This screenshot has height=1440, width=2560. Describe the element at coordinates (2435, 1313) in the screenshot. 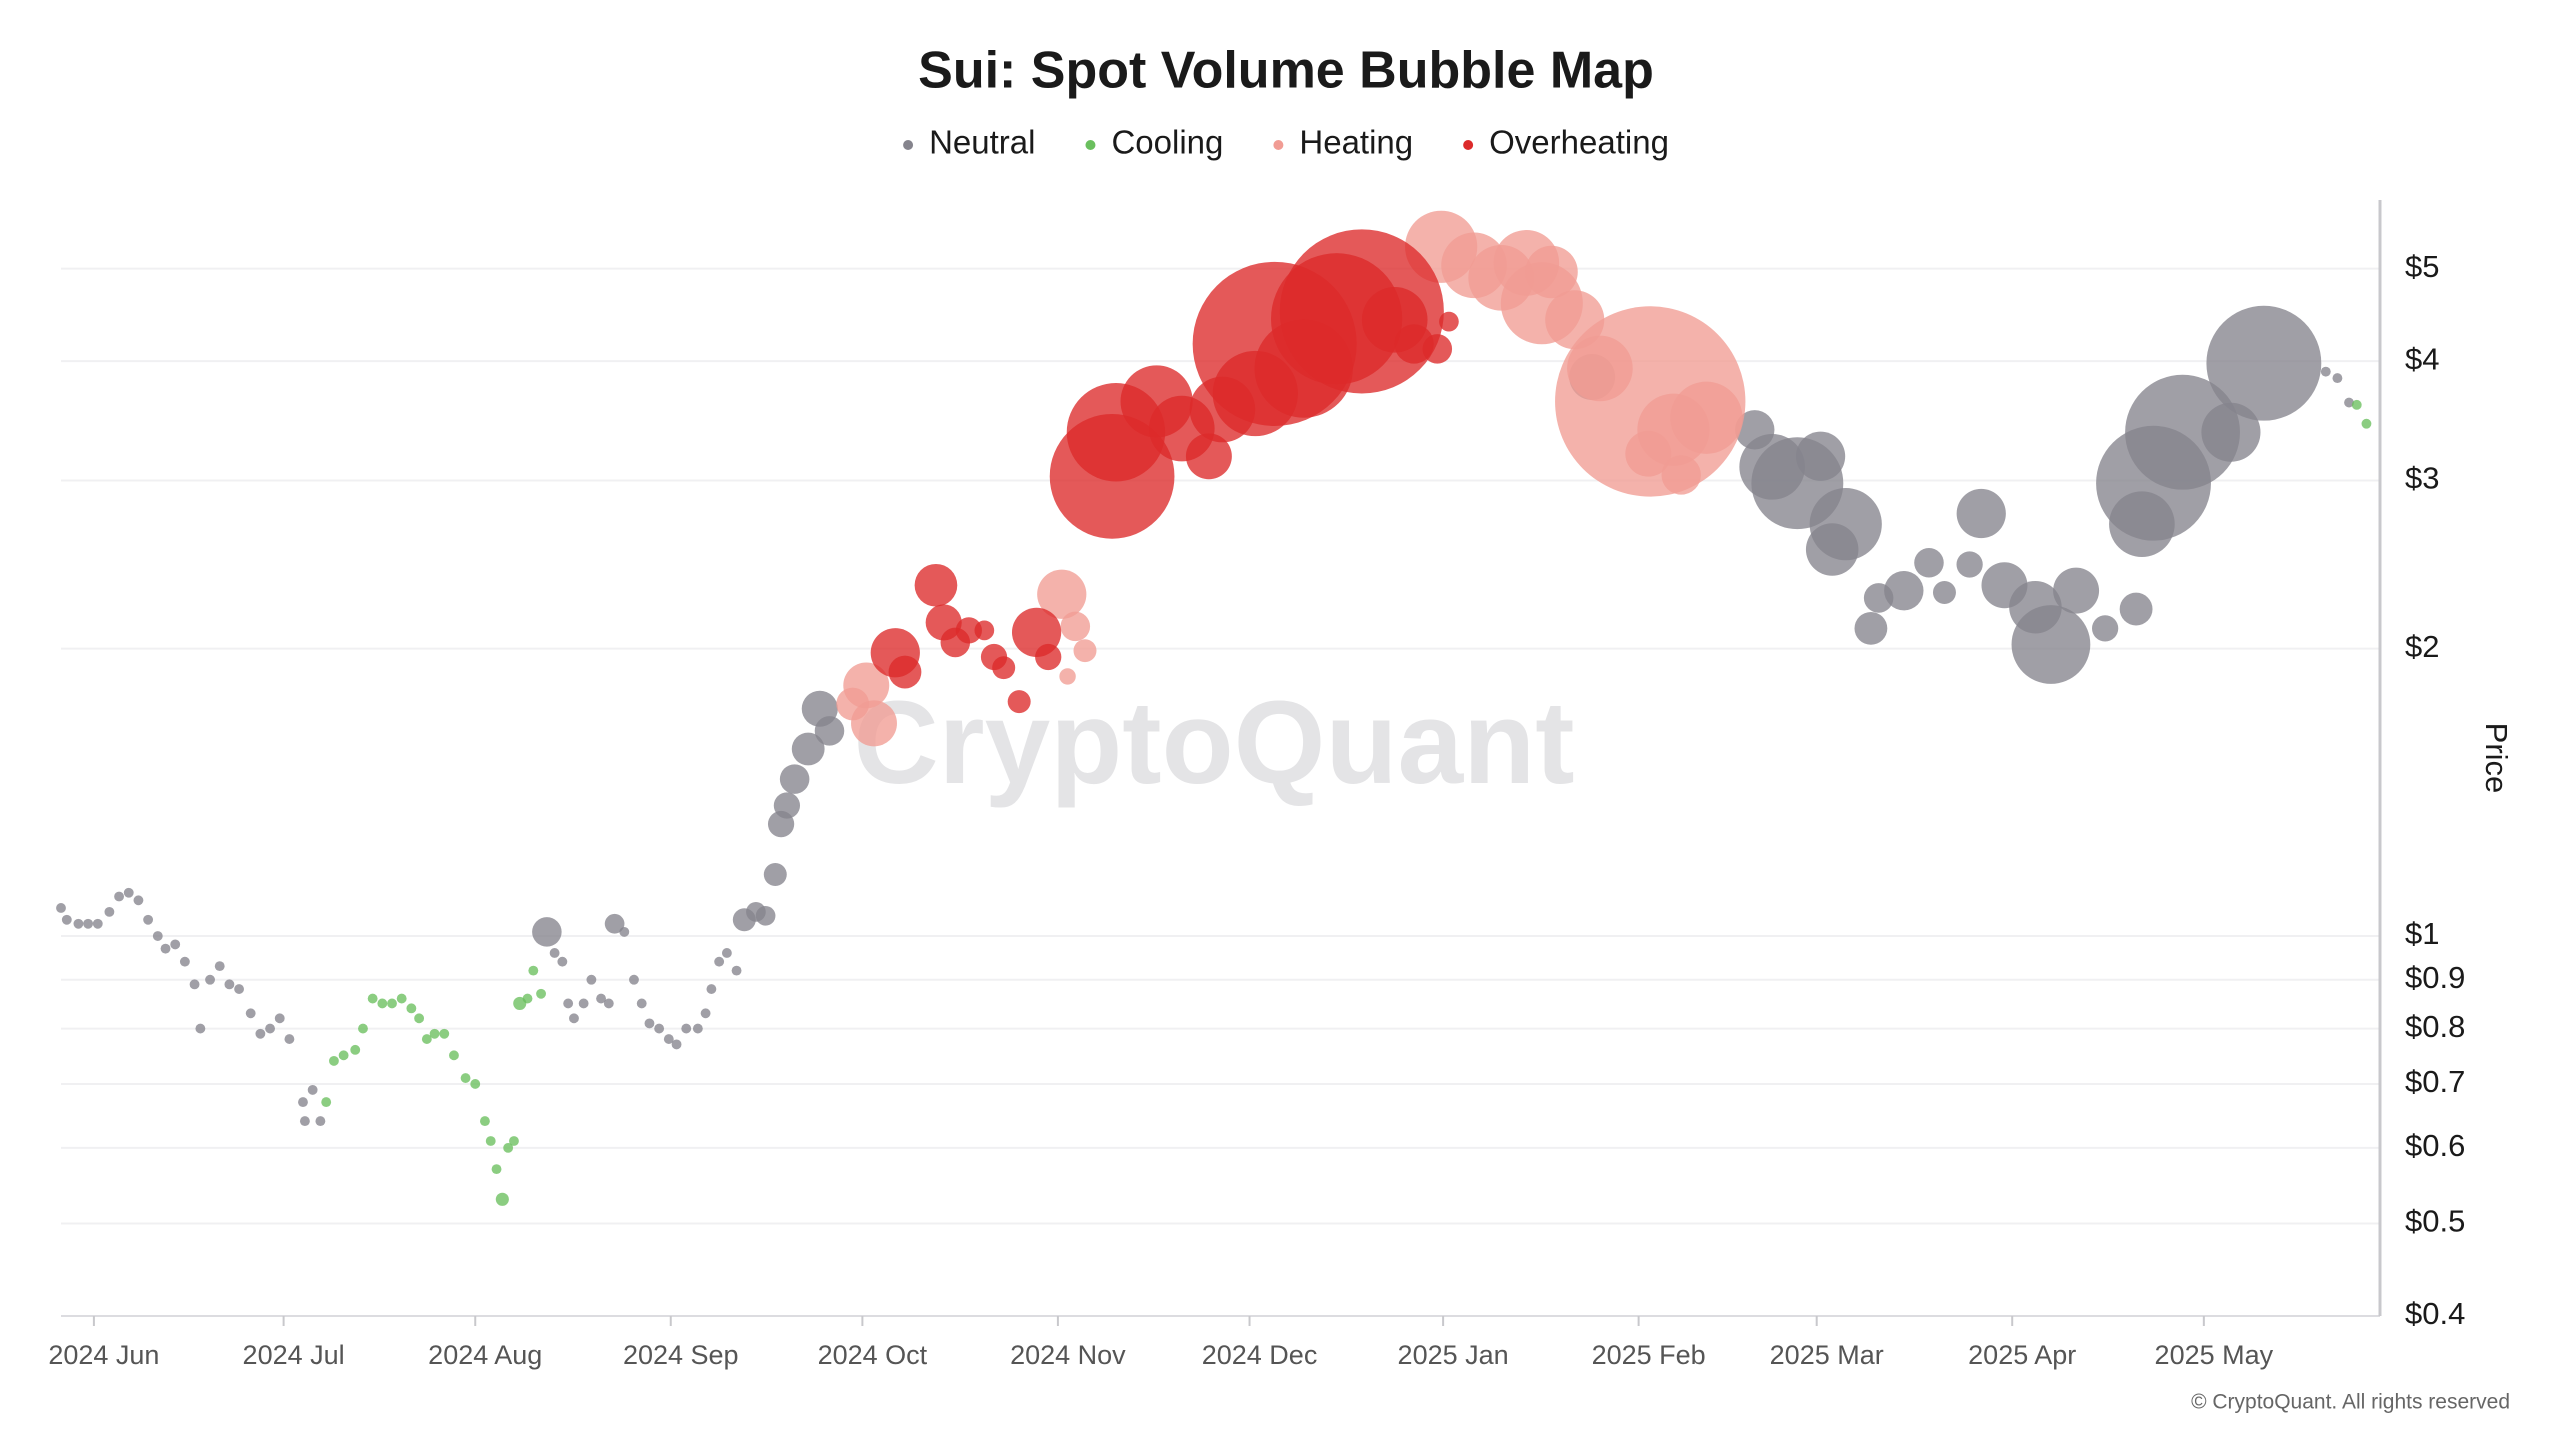

I see `y-tick-label: $0.4` at that location.